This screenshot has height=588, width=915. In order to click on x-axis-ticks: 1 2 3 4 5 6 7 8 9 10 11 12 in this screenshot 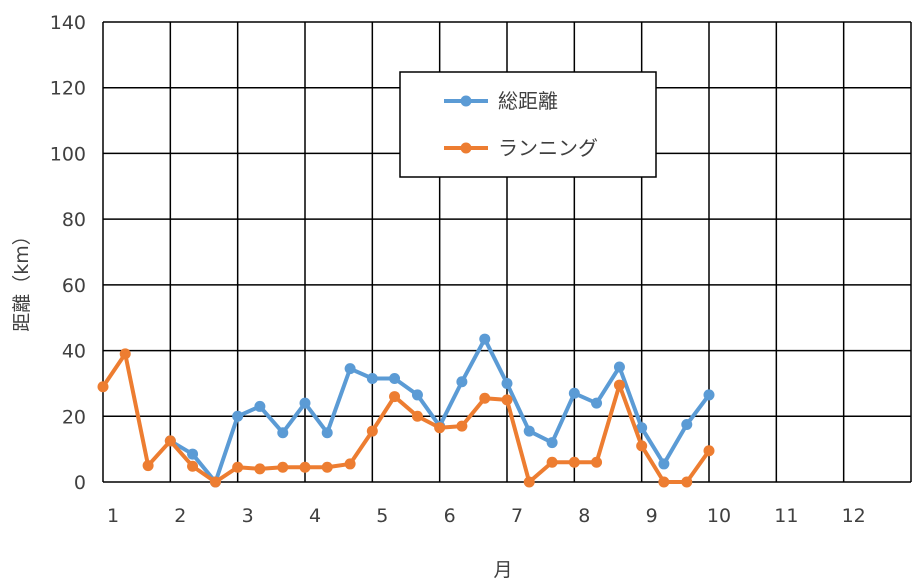, I will do `click(486, 516)`.